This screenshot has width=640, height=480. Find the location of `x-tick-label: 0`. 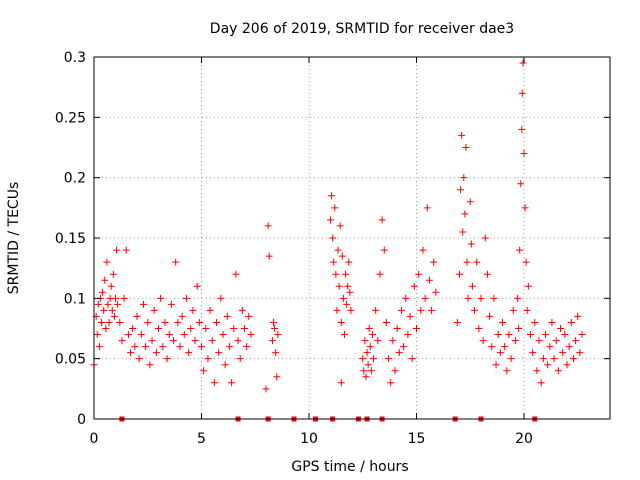

x-tick-label: 0 is located at coordinates (94, 439).